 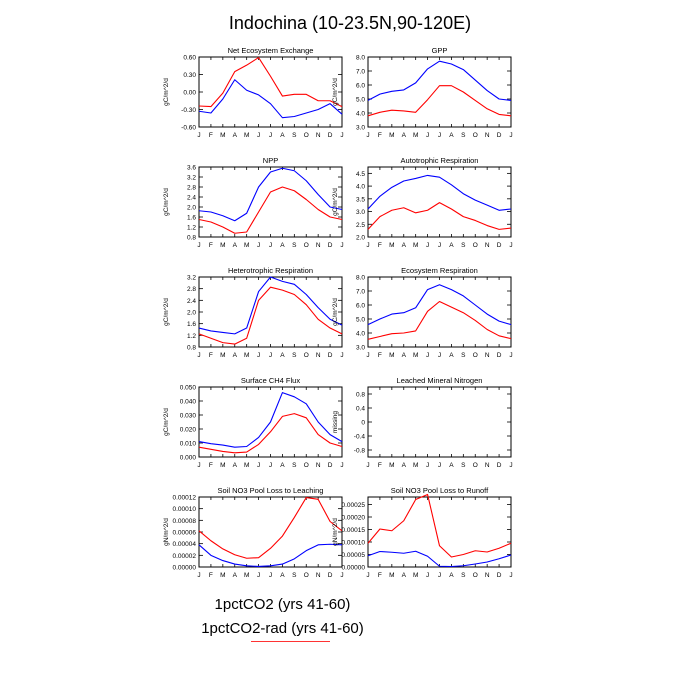 What do you see at coordinates (363, 423) in the screenshot?
I see `y-tick-label: 0` at bounding box center [363, 423].